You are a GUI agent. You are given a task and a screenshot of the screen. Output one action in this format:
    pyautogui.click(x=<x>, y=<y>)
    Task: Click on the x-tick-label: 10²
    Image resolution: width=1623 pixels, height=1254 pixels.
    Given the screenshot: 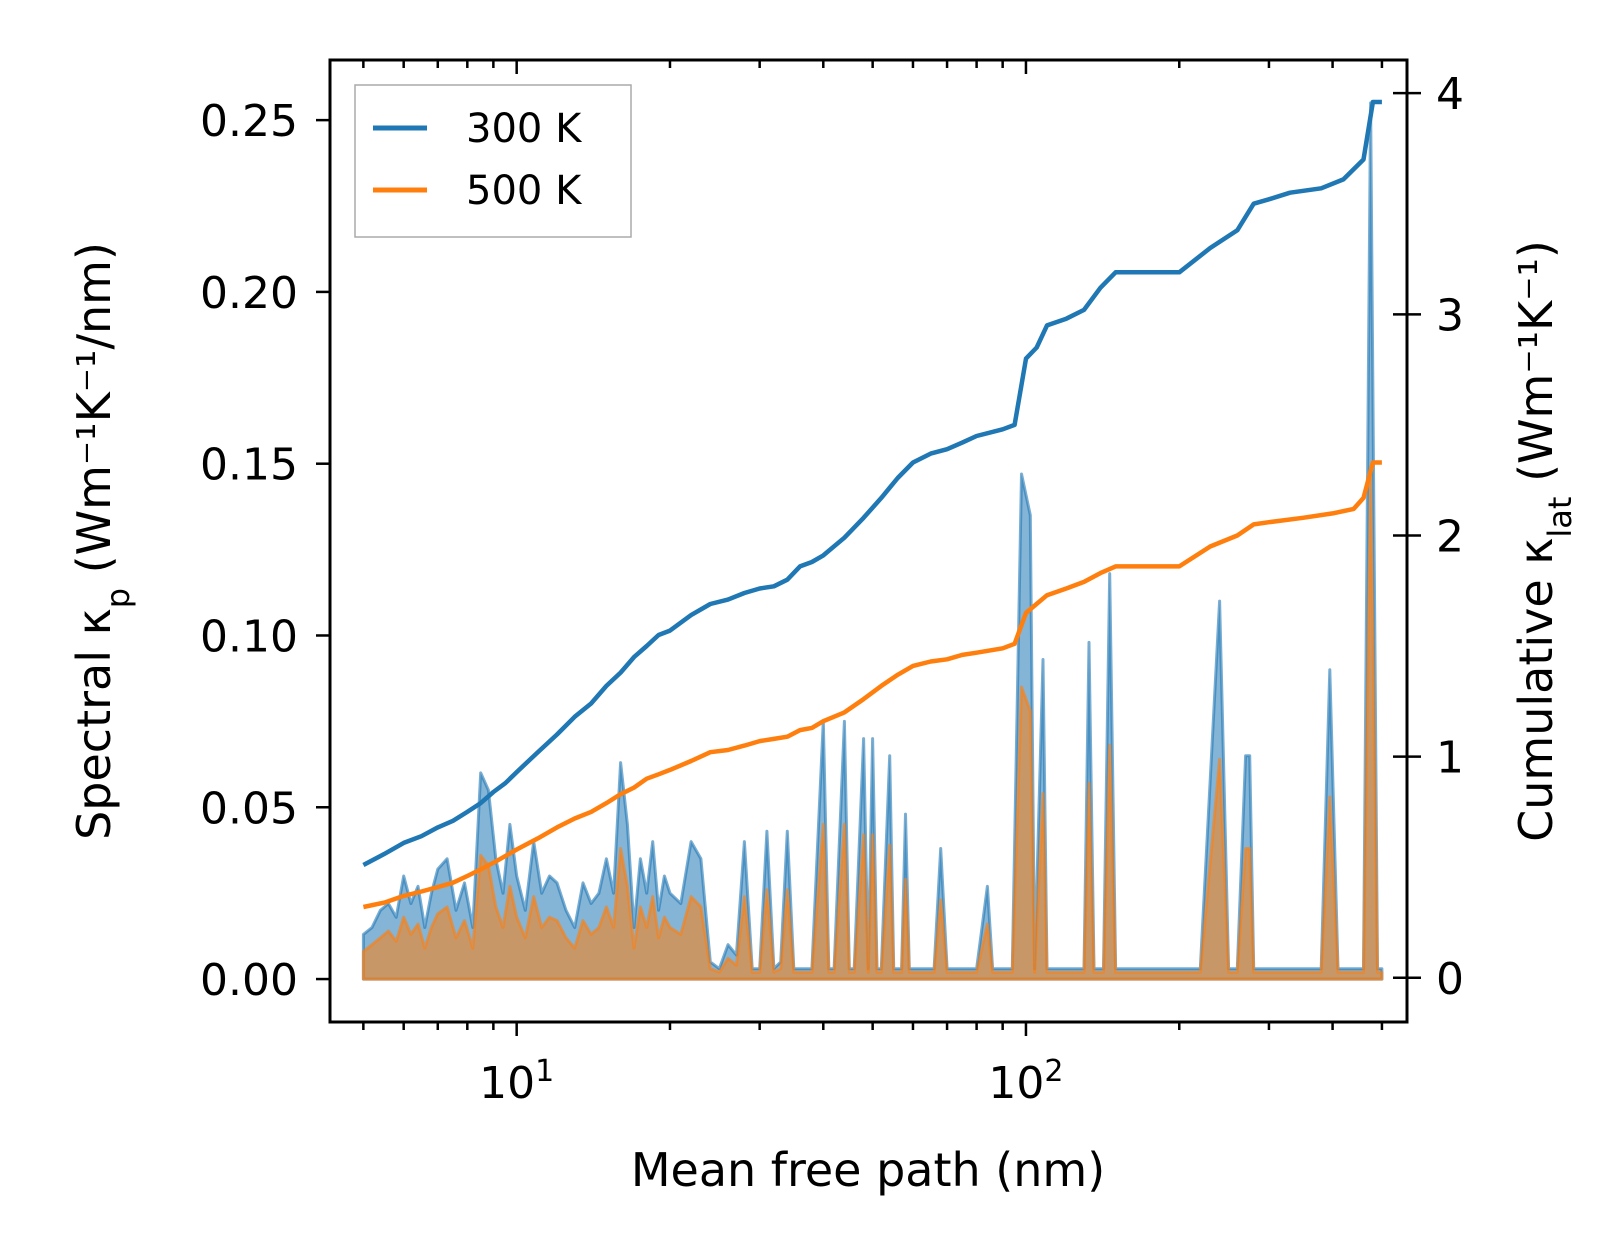 What is the action you would take?
    pyautogui.click(x=1025, y=1082)
    